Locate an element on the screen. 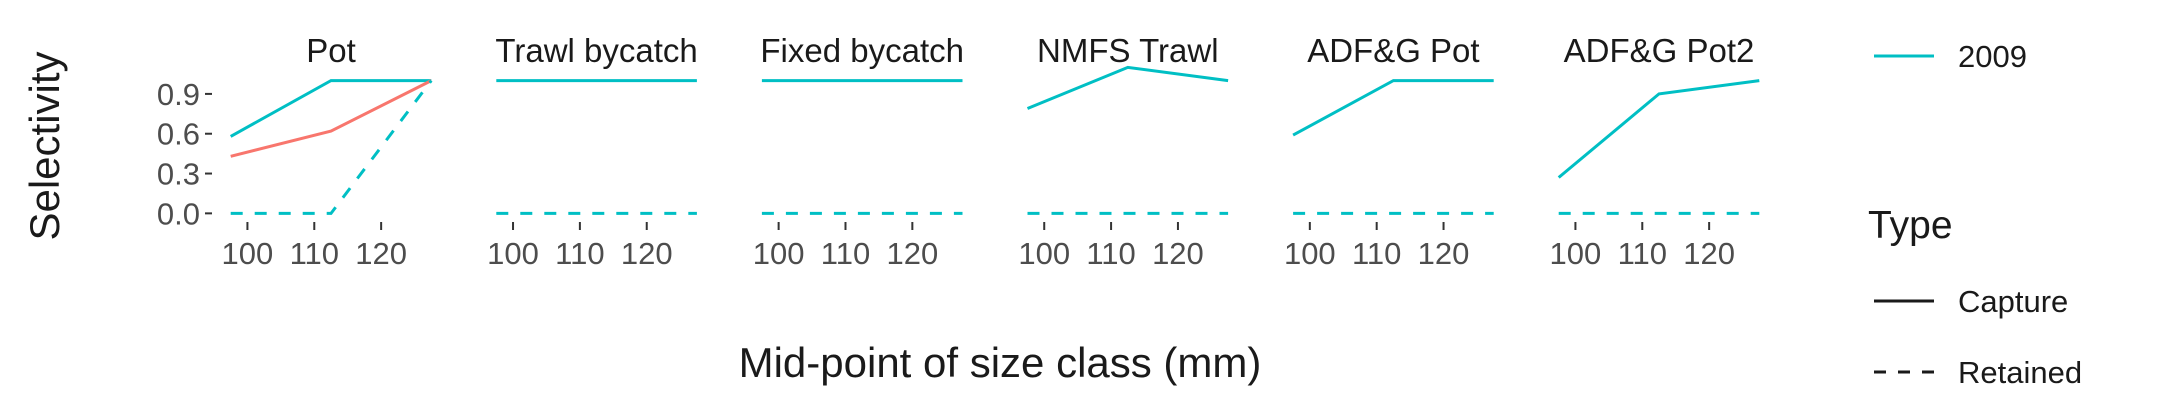 The width and height of the screenshot is (2160, 412). panel-title: NMFS Trawl is located at coordinates (1128, 50).